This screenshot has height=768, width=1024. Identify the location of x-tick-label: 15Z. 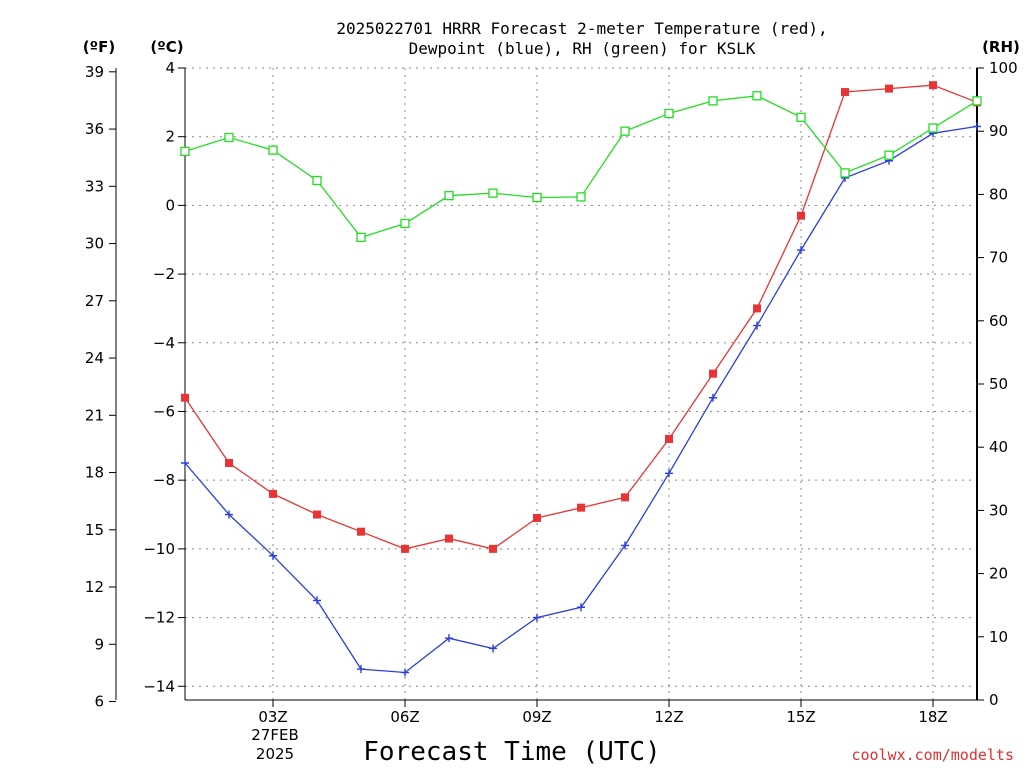
(800, 717).